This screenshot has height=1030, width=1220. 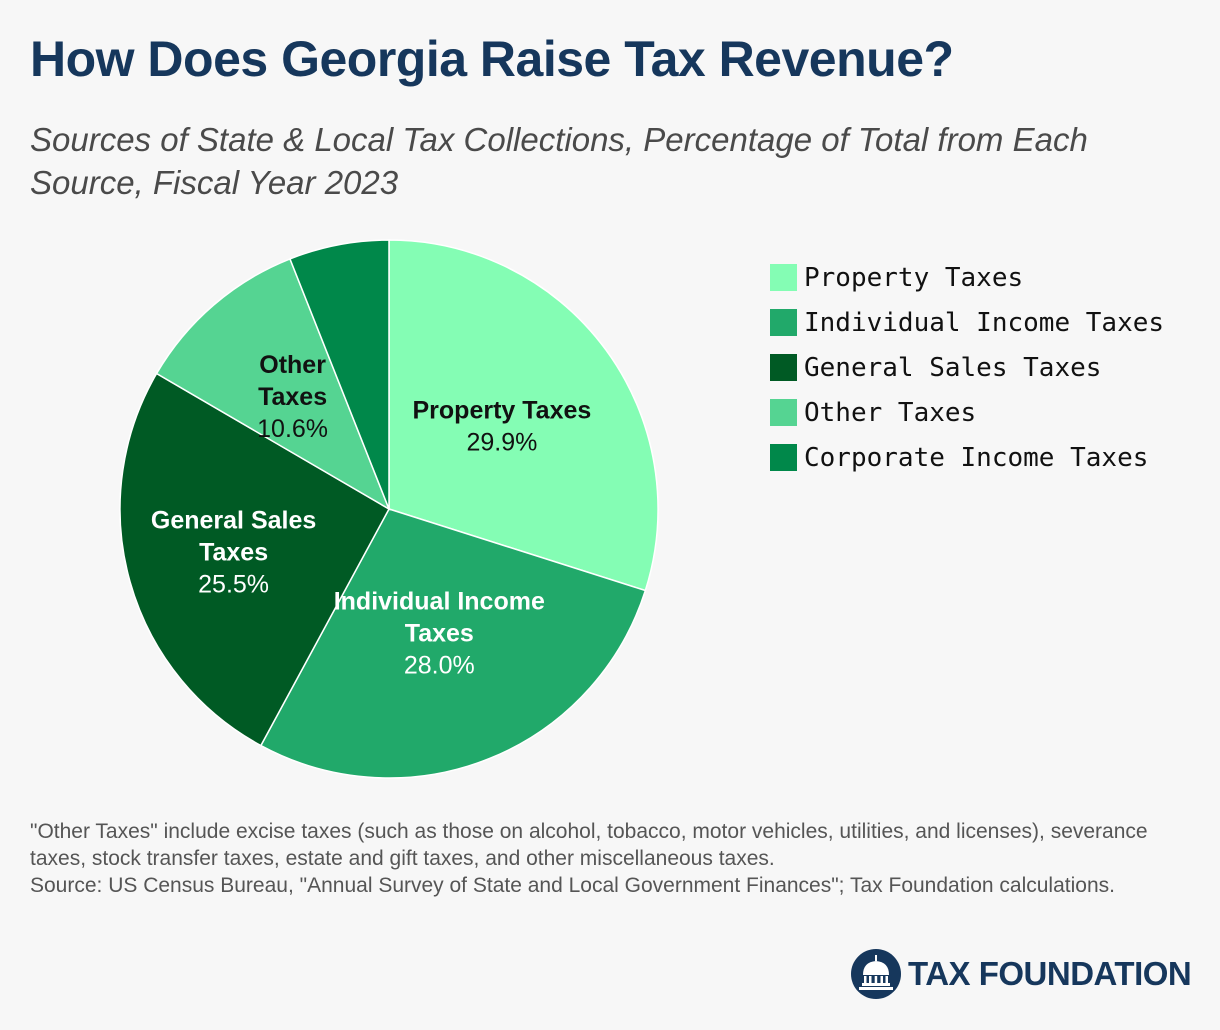 I want to click on tax-foundation-logo: TAX FOUNDATION, so click(x=1021, y=974).